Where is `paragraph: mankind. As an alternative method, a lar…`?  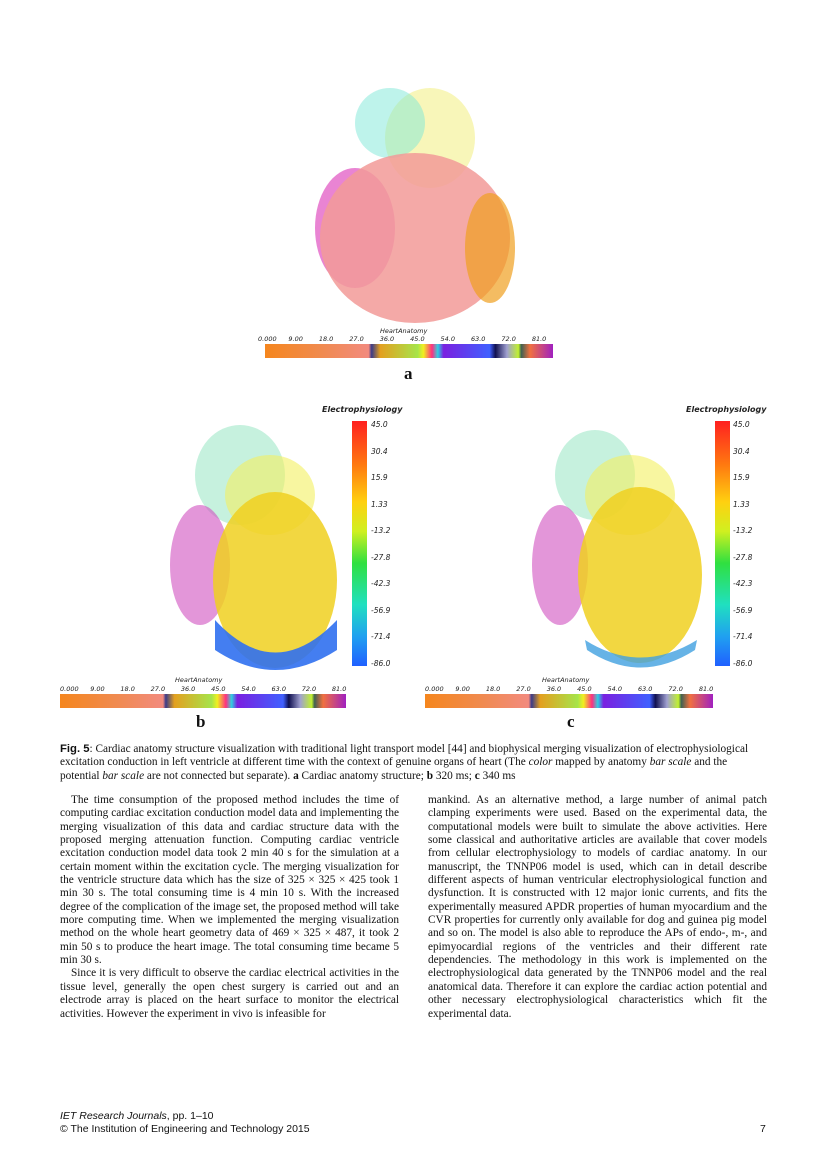
paragraph: mankind. As an alternative method, a lar… is located at coordinates (597, 907).